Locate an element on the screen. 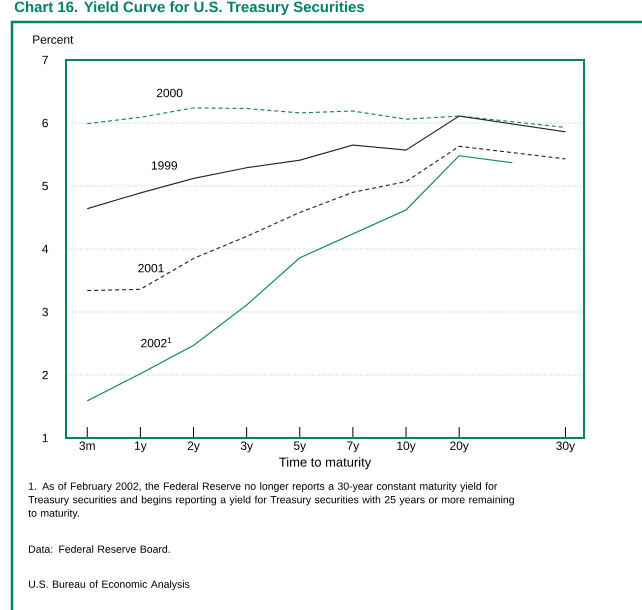  x-tick-label: 3m is located at coordinates (87, 446).